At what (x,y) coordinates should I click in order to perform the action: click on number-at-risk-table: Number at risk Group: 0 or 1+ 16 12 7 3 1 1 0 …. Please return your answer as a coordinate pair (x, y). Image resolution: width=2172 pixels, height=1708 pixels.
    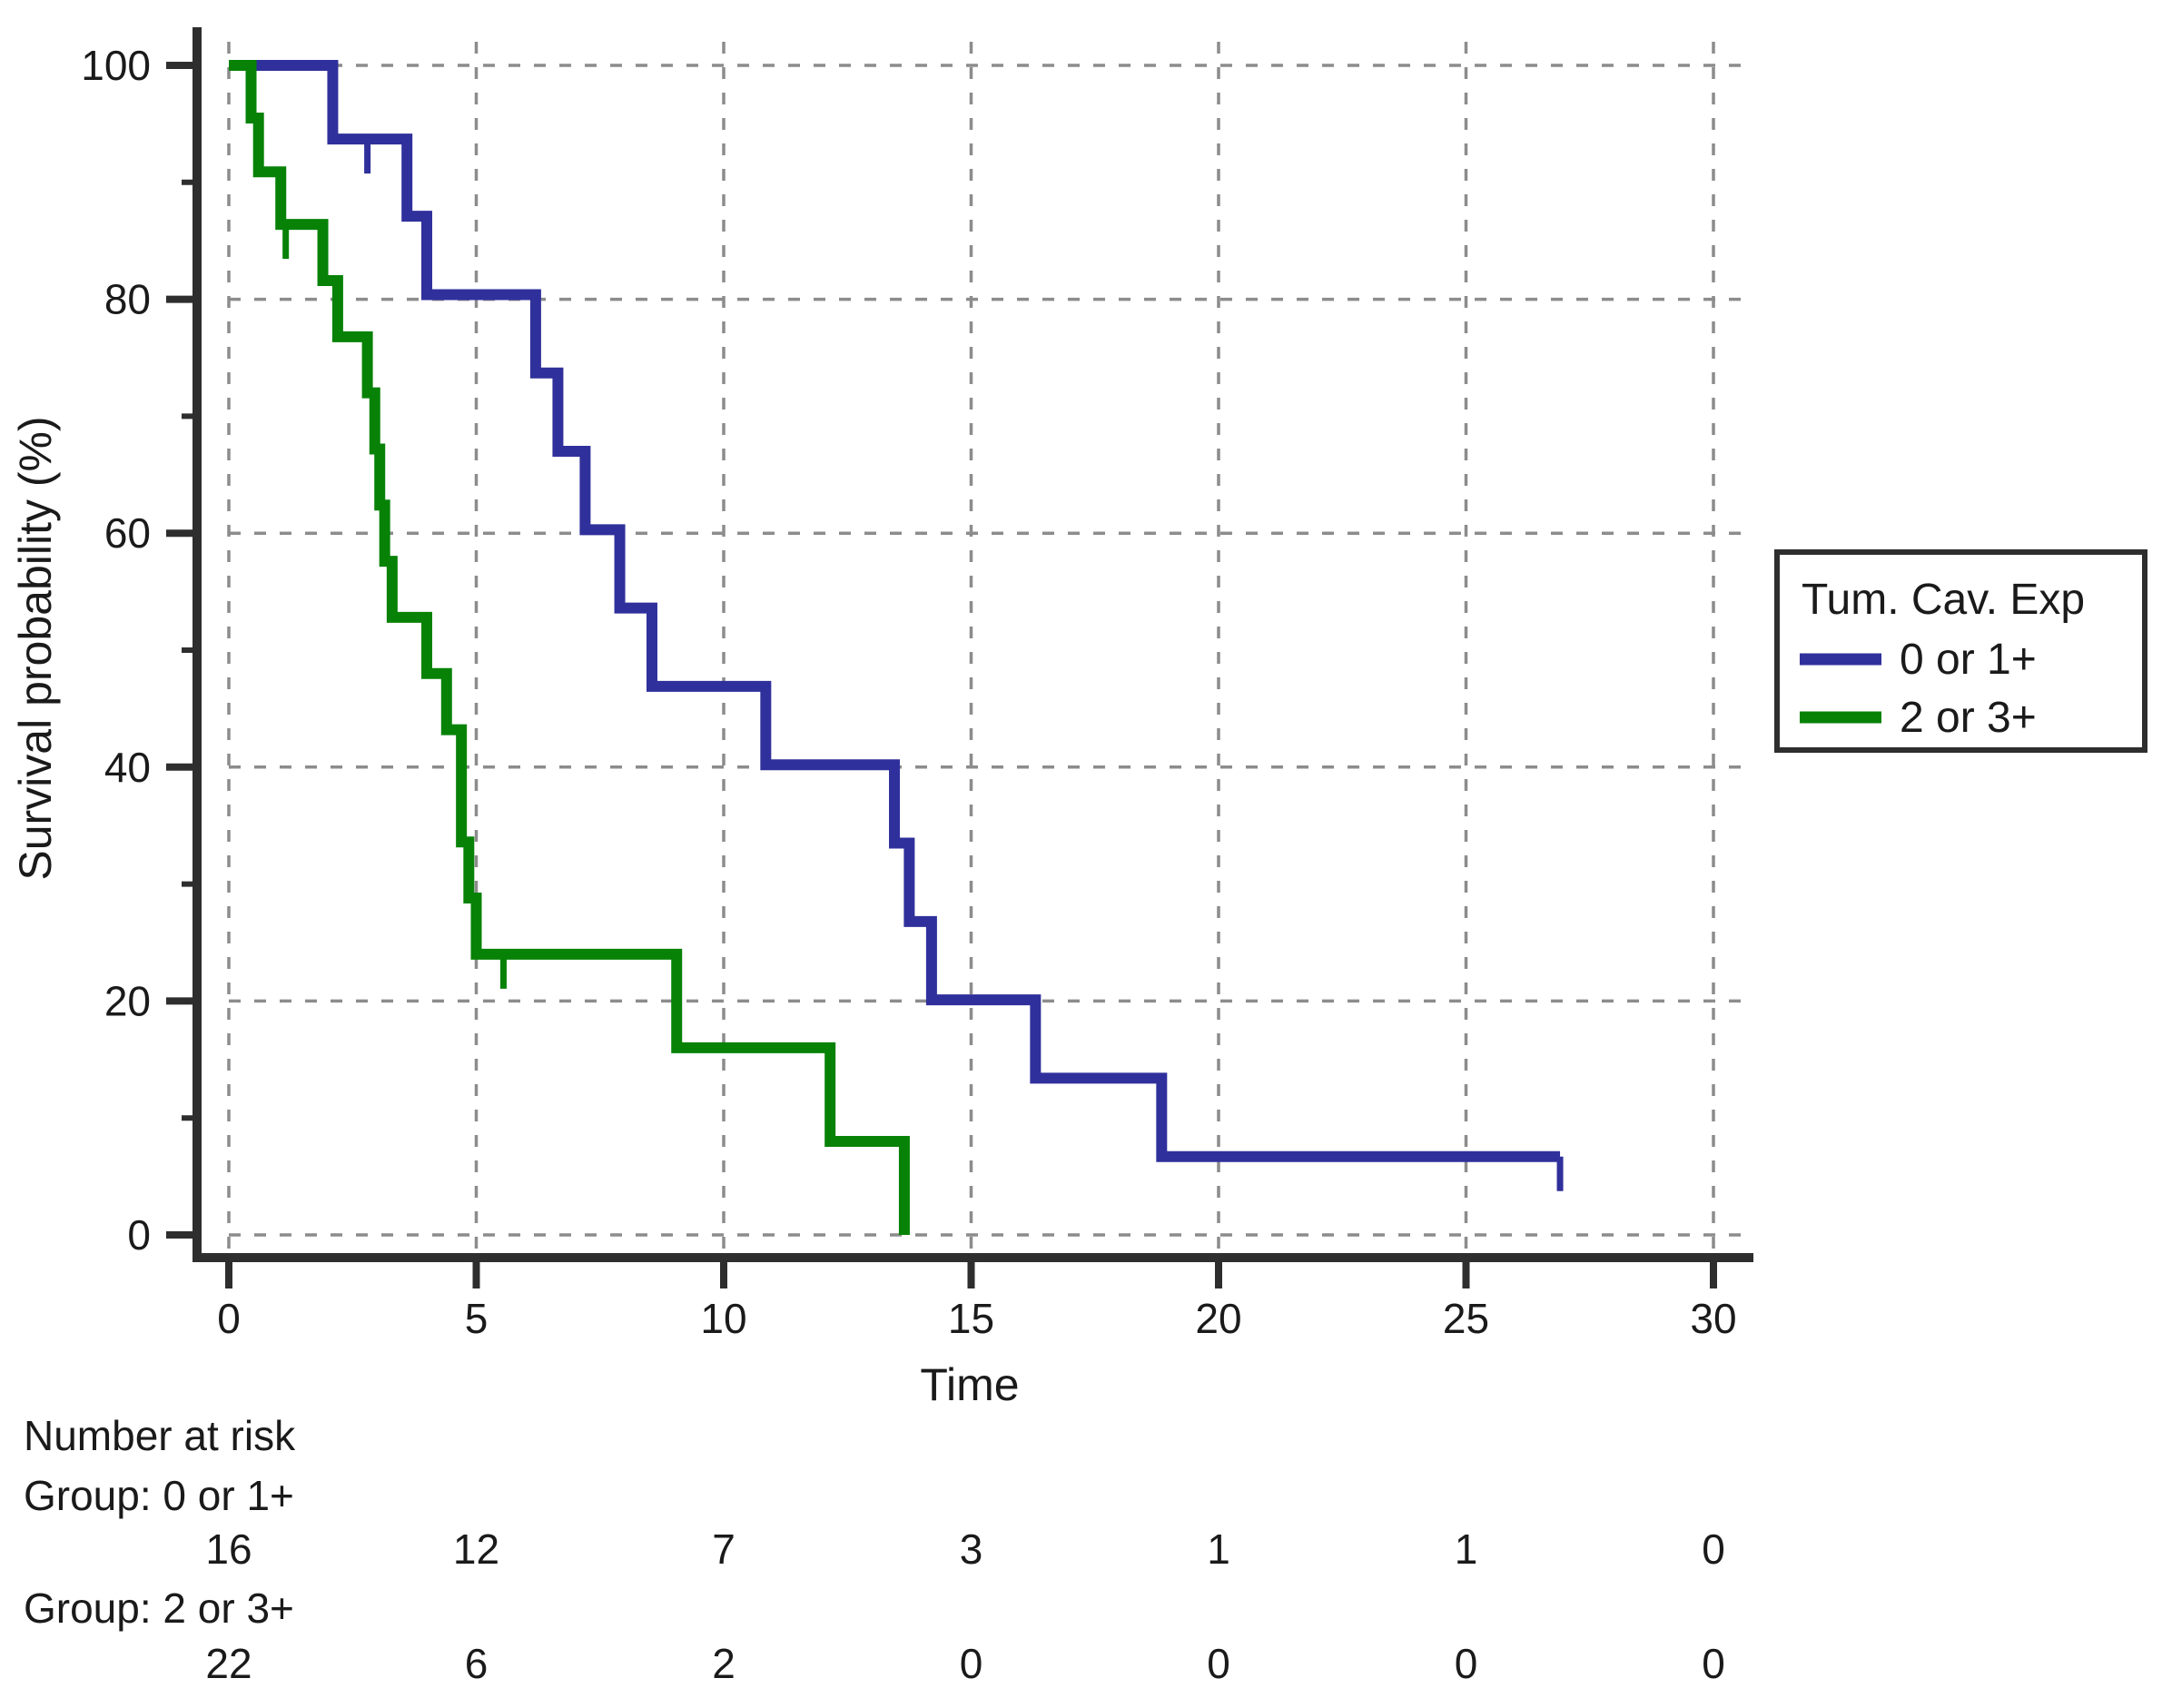
    Looking at the image, I should click on (874, 1549).